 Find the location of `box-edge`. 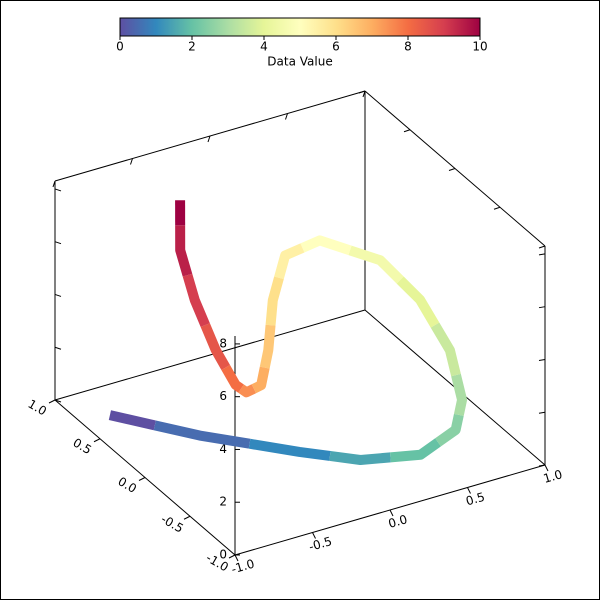

box-edge is located at coordinates (210, 355).